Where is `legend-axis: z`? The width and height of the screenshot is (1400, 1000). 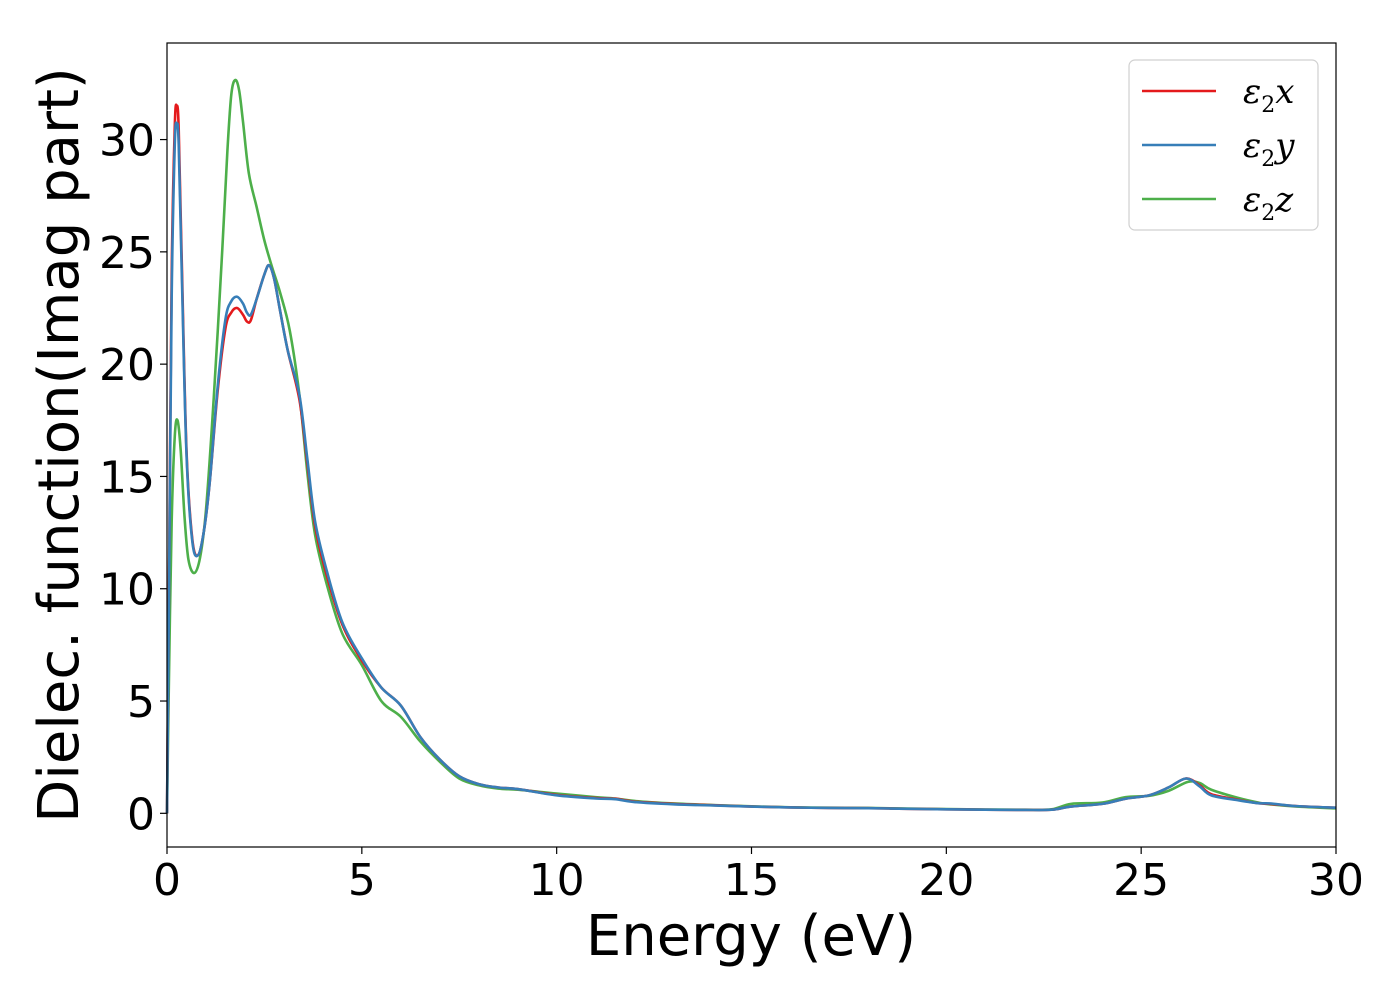 legend-axis: z is located at coordinates (1284, 200).